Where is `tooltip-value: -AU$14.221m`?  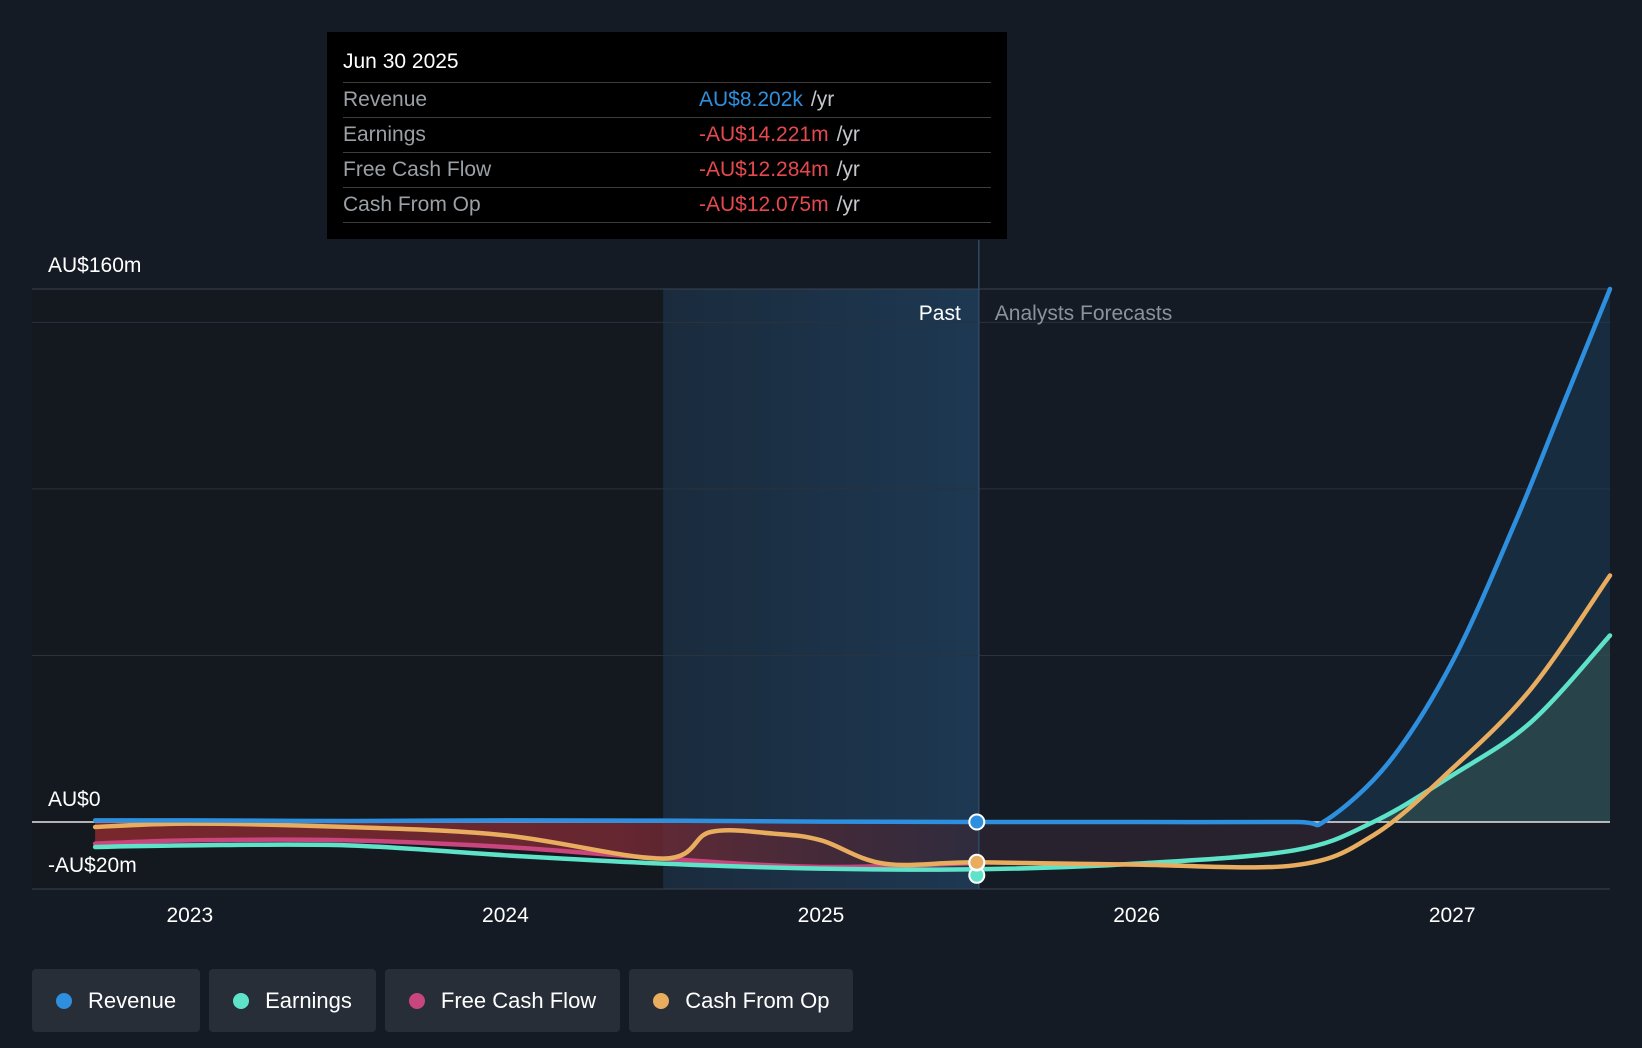
tooltip-value: -AU$14.221m is located at coordinates (764, 134).